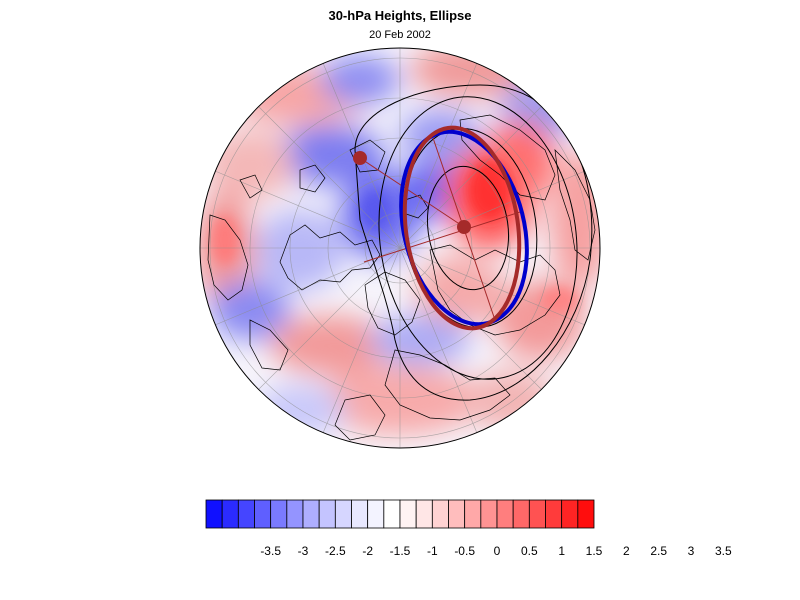 The height and width of the screenshot is (600, 800). I want to click on colorbar-tick-label: -1, so click(432, 551).